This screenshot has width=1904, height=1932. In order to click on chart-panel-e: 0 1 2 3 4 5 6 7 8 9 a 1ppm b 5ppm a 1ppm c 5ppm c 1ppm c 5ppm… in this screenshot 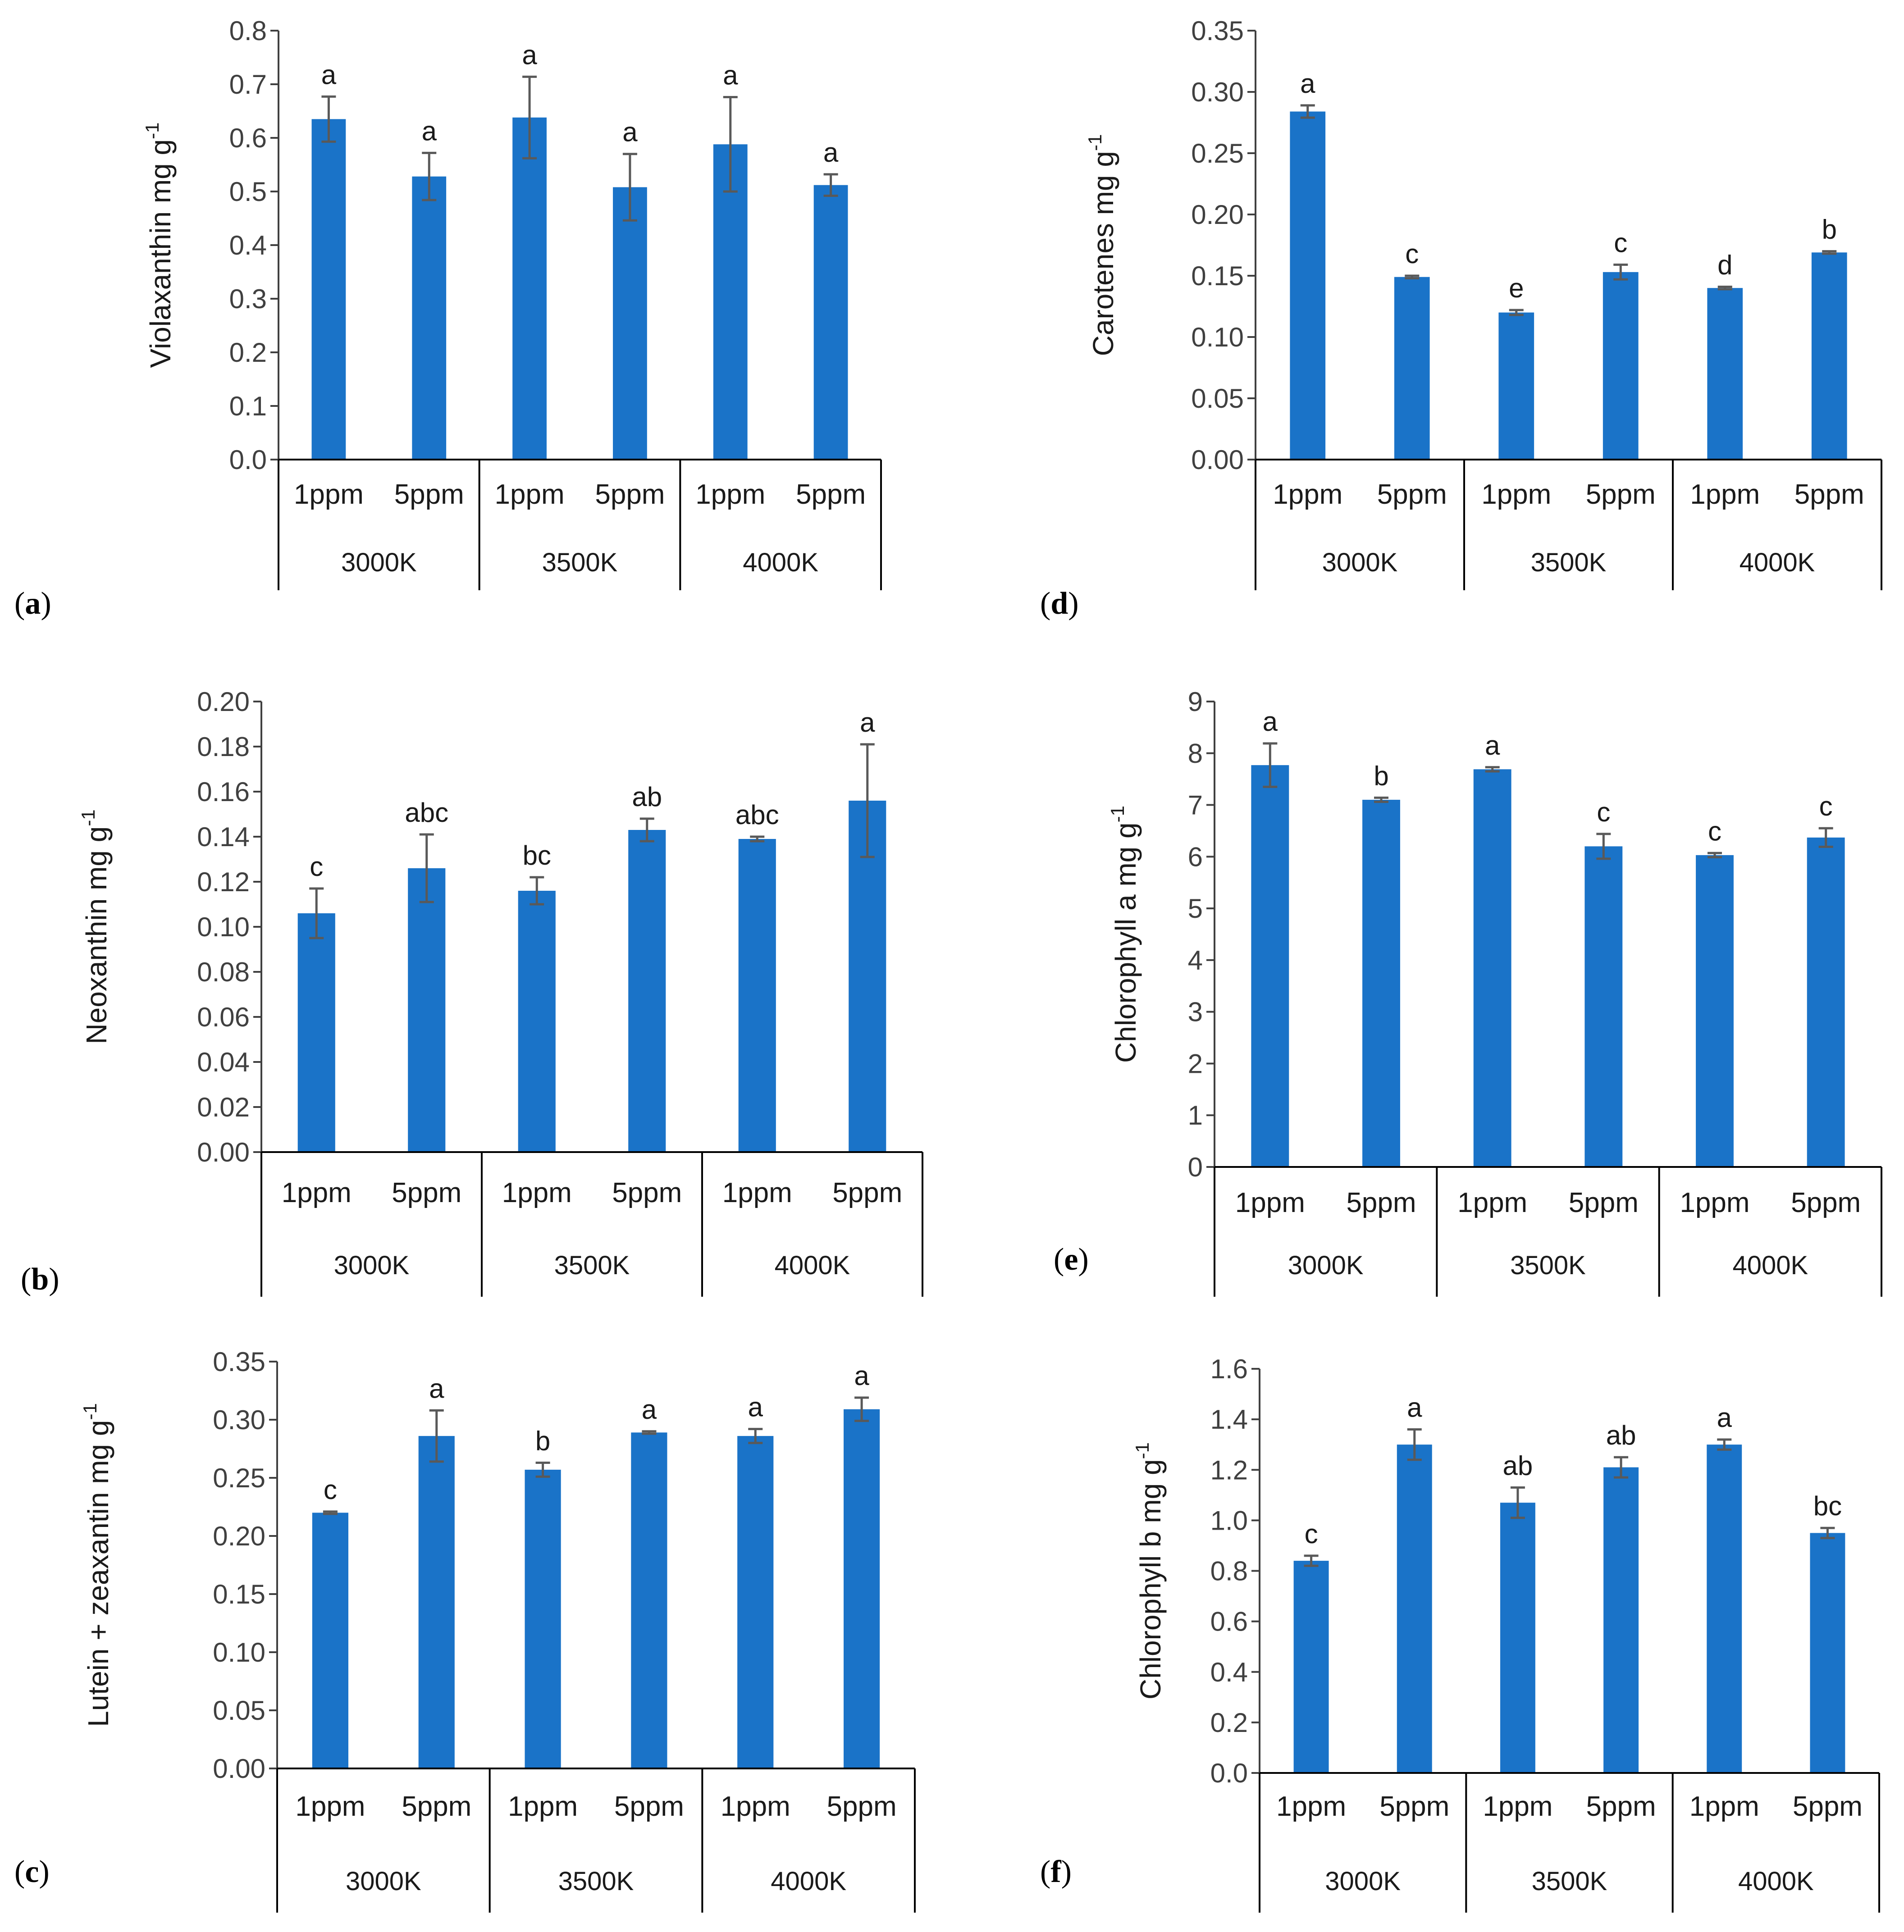, I will do `click(1468, 992)`.